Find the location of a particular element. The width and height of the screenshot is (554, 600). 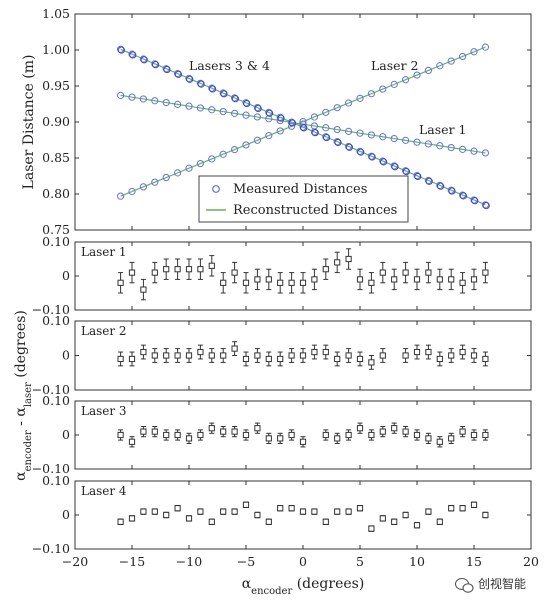

x-axis-label: αencoder​ (degrees) is located at coordinates (303, 586).